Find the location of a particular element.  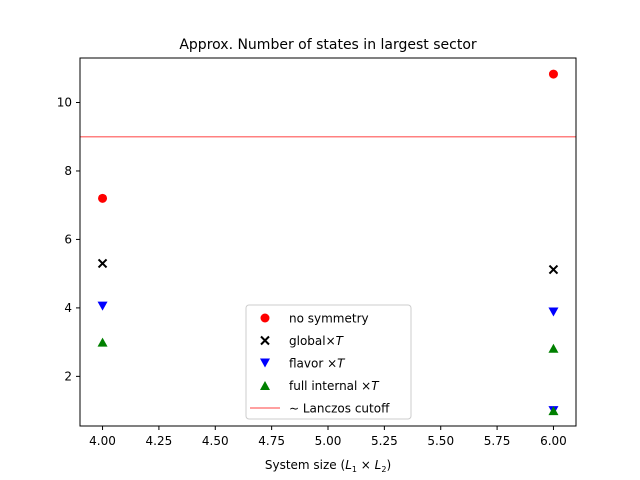

y-tick-label: 8 is located at coordinates (68, 171).